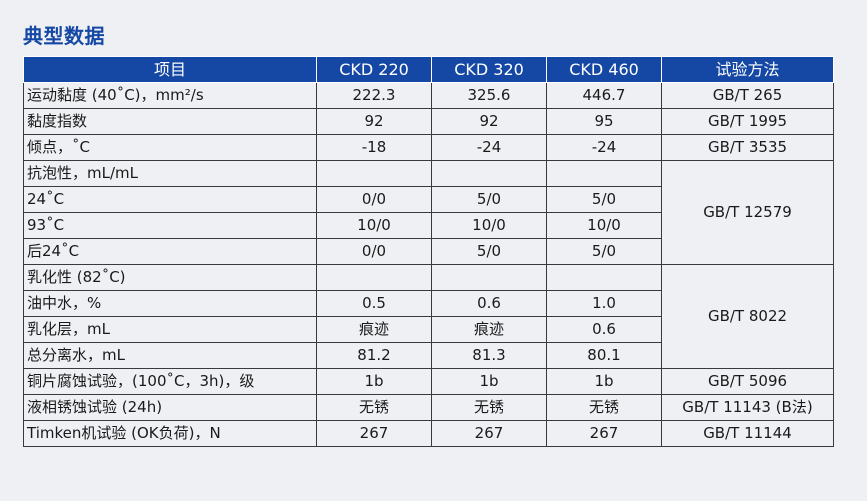  I want to click on cell-ckd-460: -24, so click(604, 147).